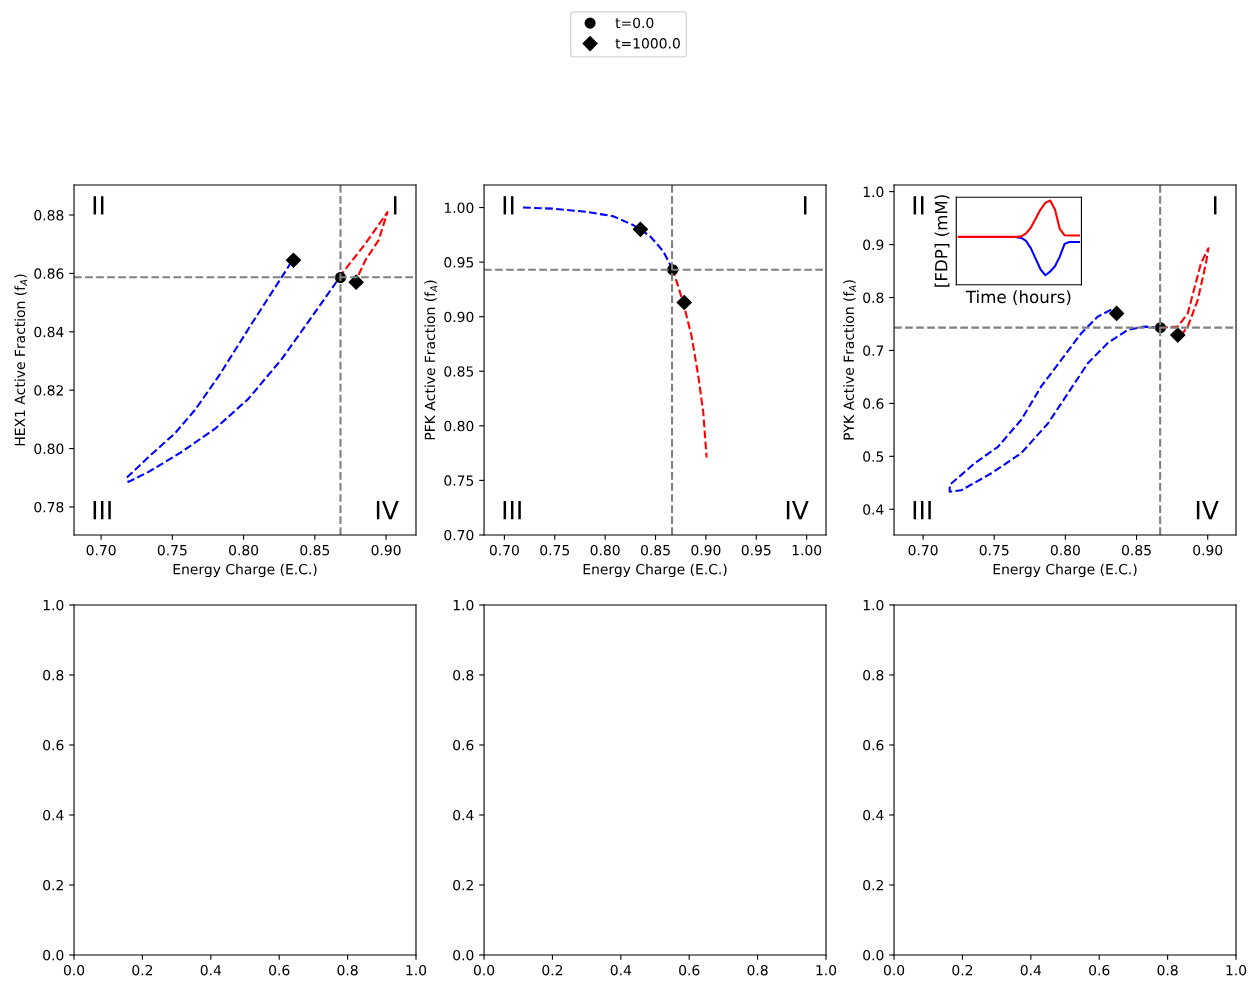  I want to click on y-tick-label: 0.78, so click(49, 507).